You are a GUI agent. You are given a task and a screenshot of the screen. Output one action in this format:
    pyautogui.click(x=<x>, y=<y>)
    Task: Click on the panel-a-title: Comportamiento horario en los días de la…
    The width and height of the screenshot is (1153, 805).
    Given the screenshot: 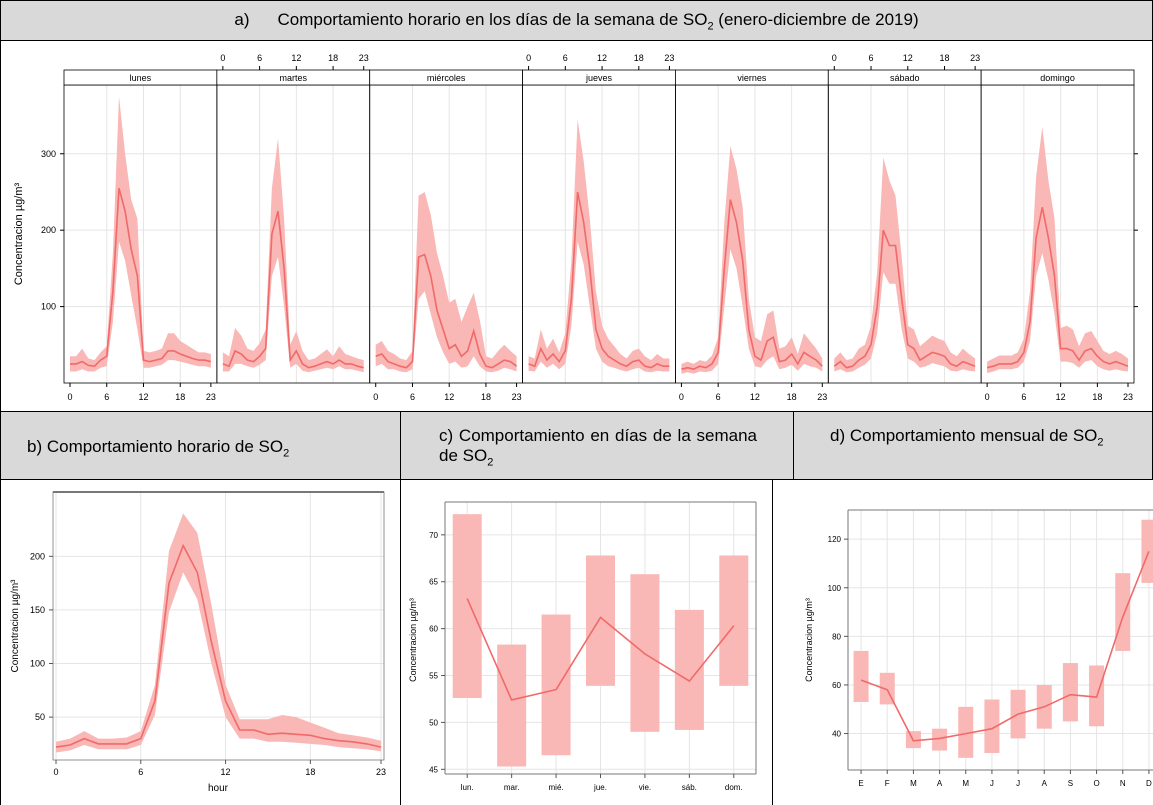 What is the action you would take?
    pyautogui.click(x=492, y=19)
    